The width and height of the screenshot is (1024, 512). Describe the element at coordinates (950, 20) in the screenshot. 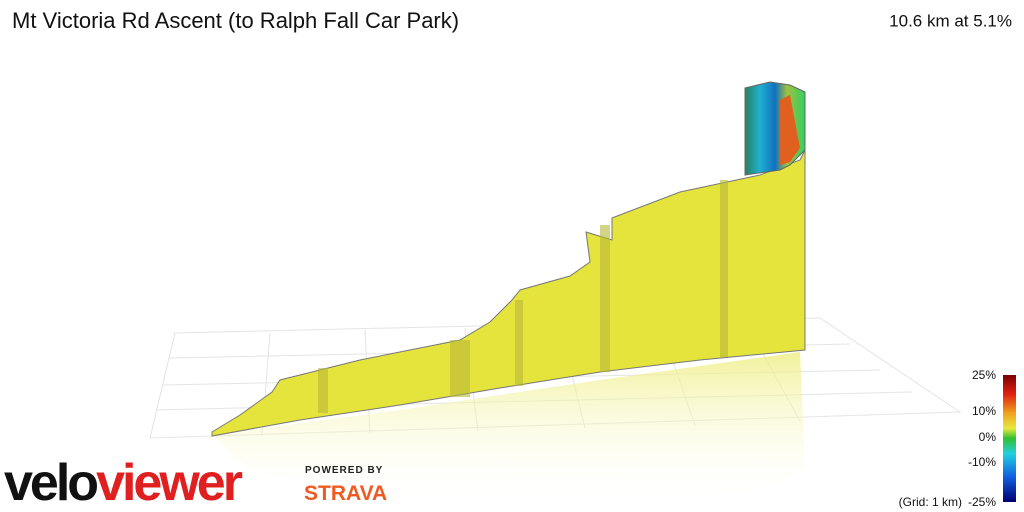

I see `summary: 10.6 km at 5.1%` at that location.